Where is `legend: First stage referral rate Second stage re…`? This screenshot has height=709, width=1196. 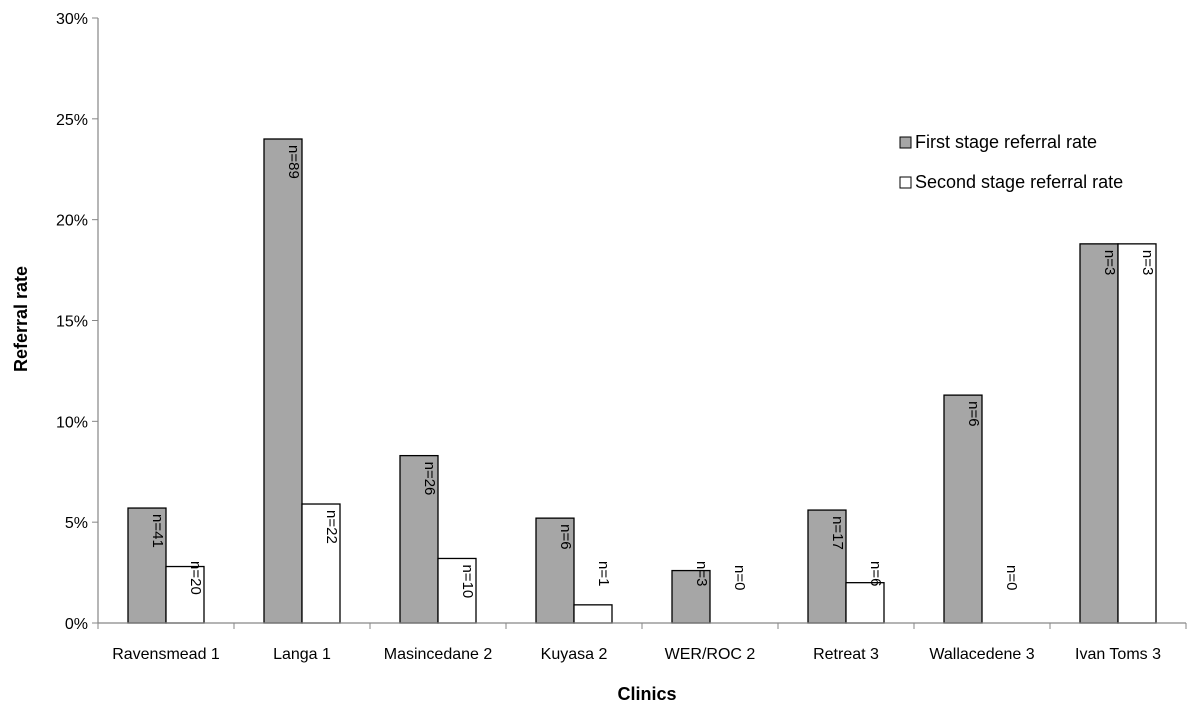
legend: First stage referral rate Second stage re… is located at coordinates (1011, 162).